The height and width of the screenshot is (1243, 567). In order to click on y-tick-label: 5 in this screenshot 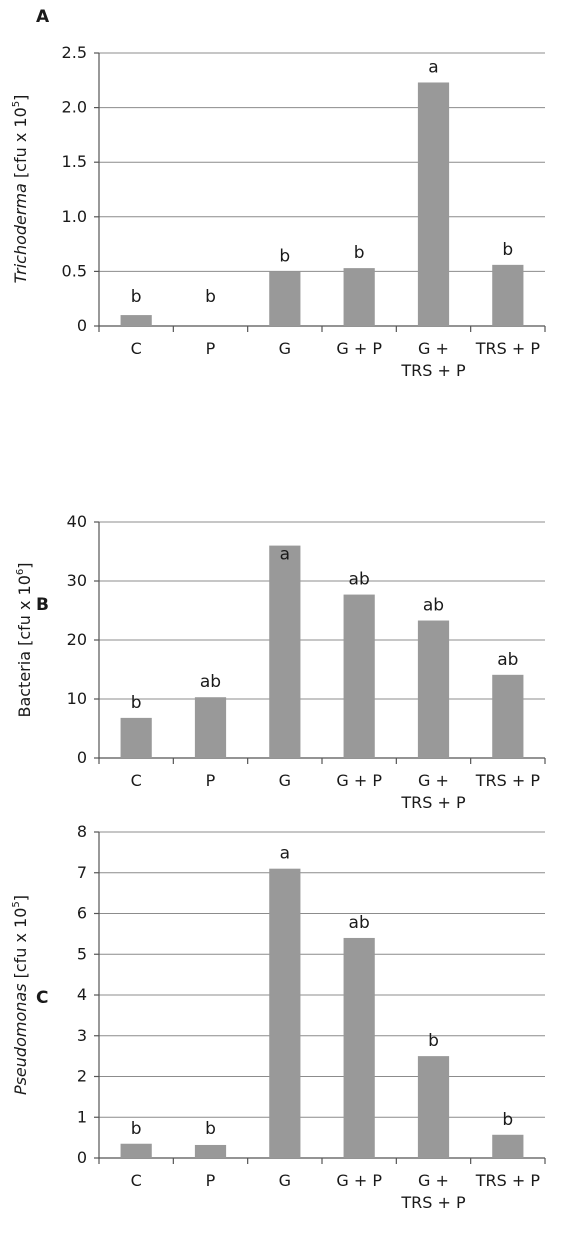, I will do `click(82, 953)`.